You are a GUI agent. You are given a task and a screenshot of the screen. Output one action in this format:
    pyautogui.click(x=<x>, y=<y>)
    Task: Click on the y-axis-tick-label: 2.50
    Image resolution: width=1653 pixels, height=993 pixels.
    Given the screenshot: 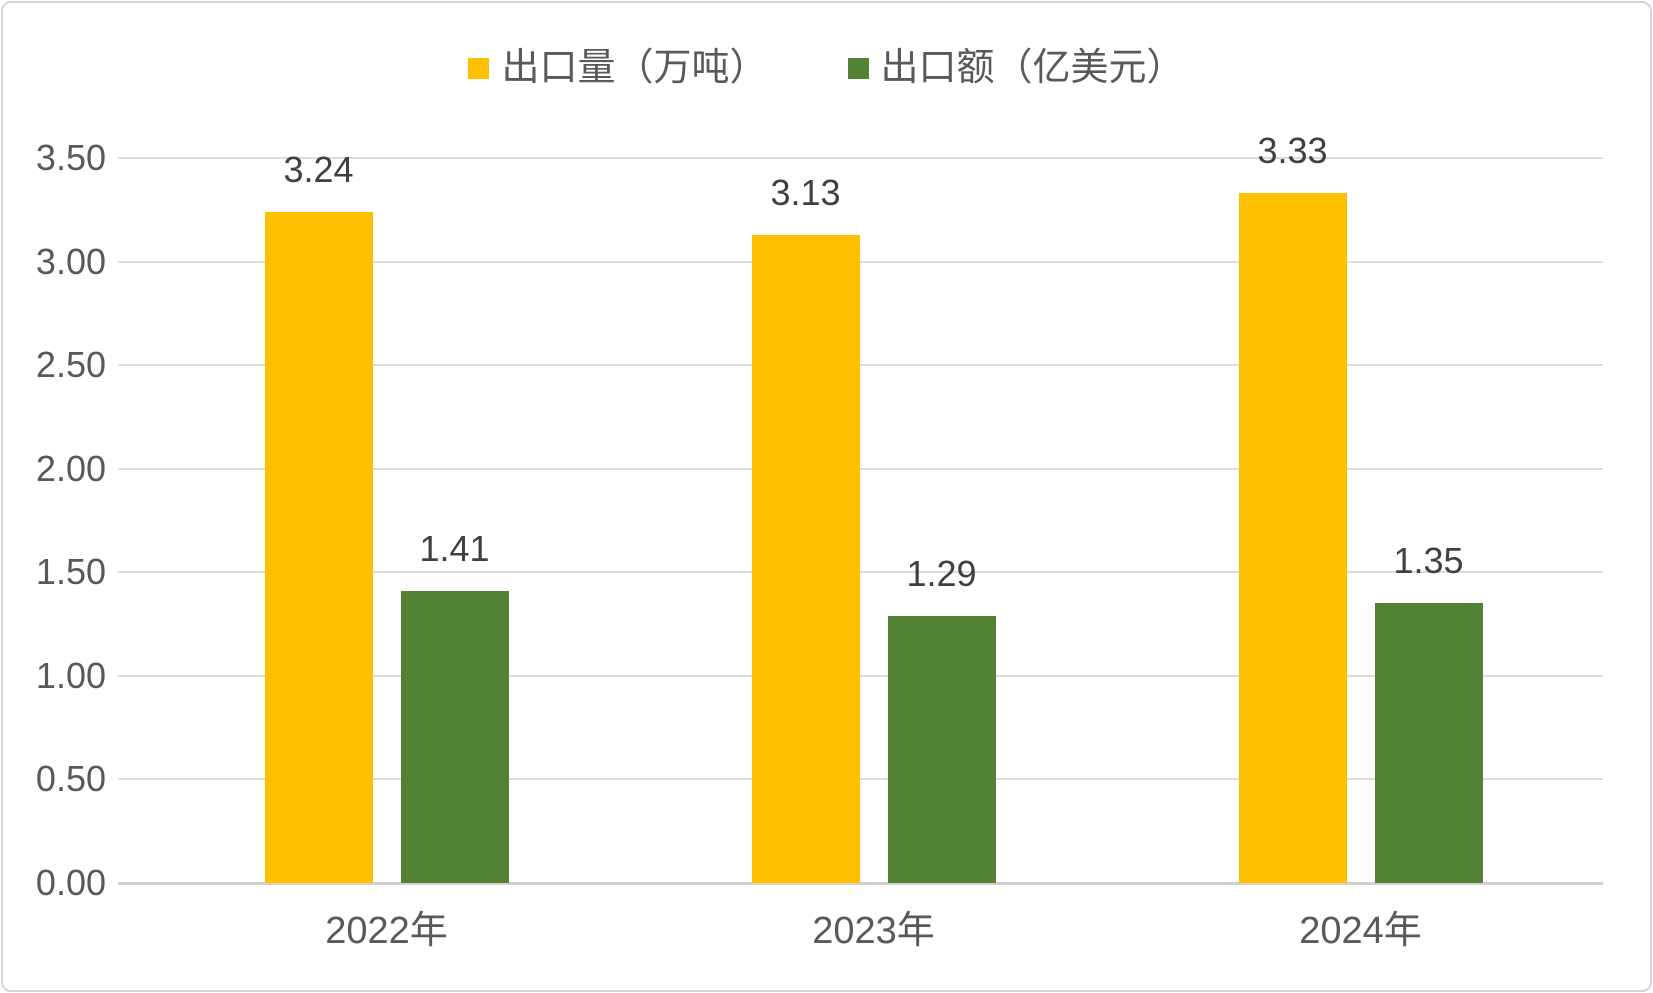 What is the action you would take?
    pyautogui.click(x=70, y=365)
    